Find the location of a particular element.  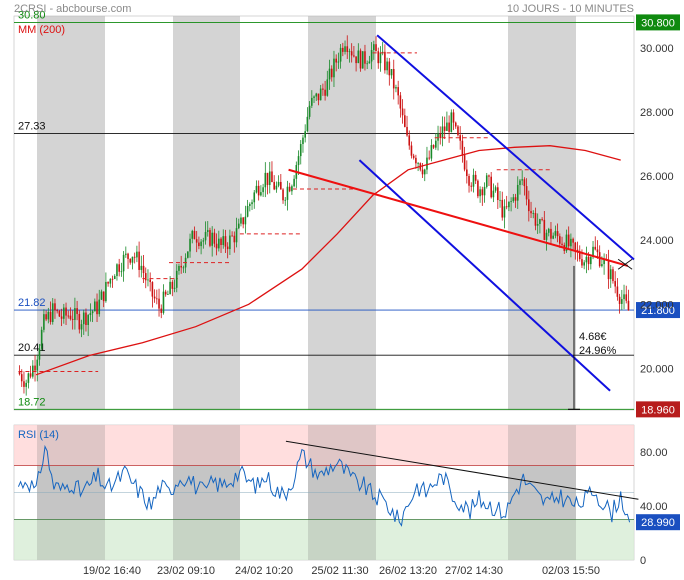

channel-upper-line is located at coordinates (505, 147).